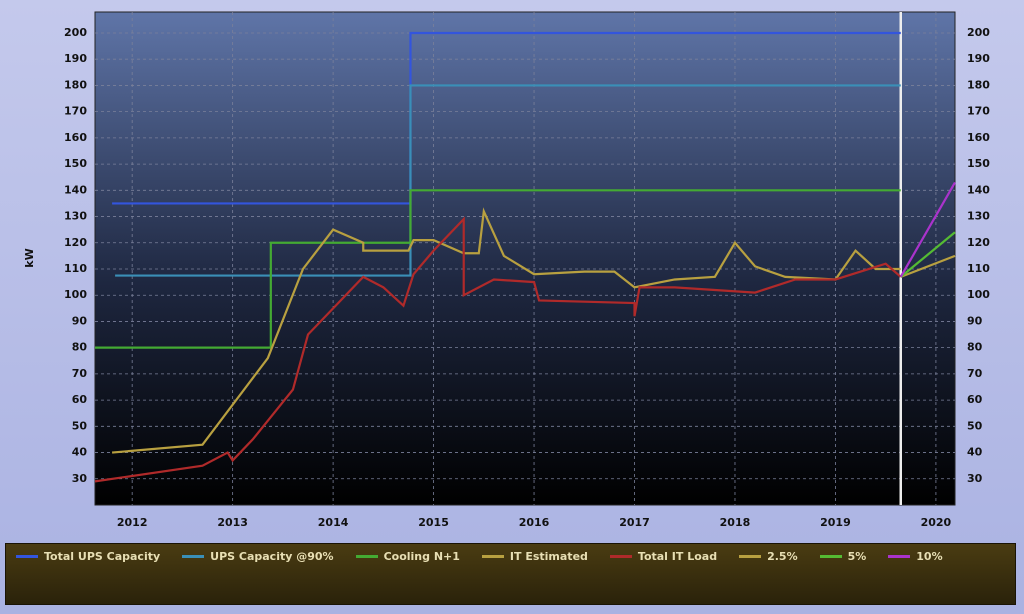 The image size is (1024, 614). What do you see at coordinates (75, 58) in the screenshot?
I see `y-tick-label: 190` at bounding box center [75, 58].